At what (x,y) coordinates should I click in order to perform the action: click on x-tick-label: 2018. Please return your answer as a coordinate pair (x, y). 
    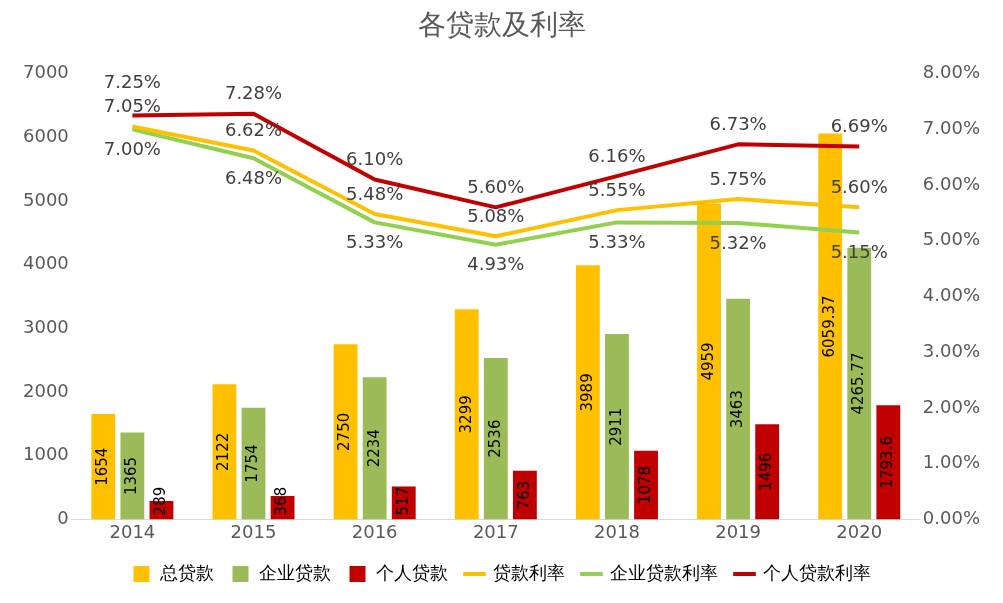
    Looking at the image, I should click on (617, 531).